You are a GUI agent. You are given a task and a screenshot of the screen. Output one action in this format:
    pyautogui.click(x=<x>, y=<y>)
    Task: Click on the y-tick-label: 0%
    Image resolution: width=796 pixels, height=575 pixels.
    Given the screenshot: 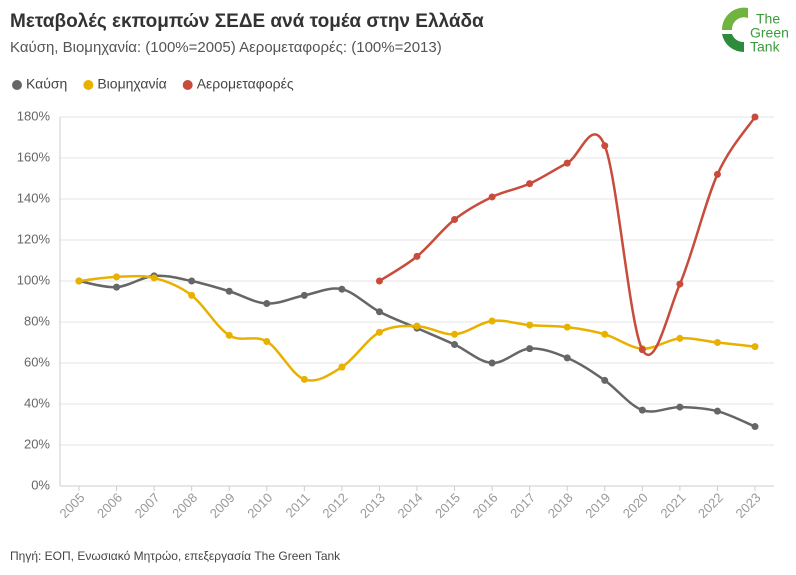 What is the action you would take?
    pyautogui.click(x=40, y=484)
    